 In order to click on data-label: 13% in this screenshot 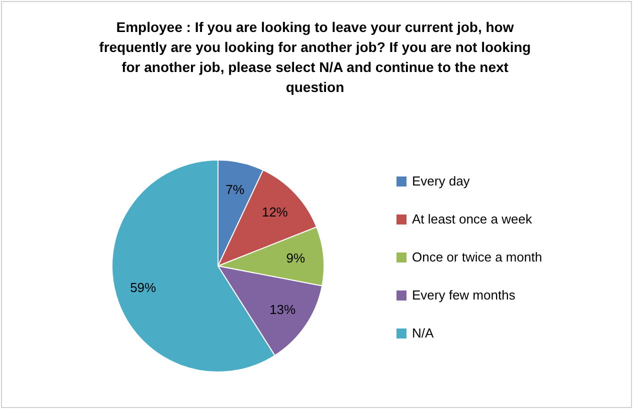, I will do `click(282, 309)`.